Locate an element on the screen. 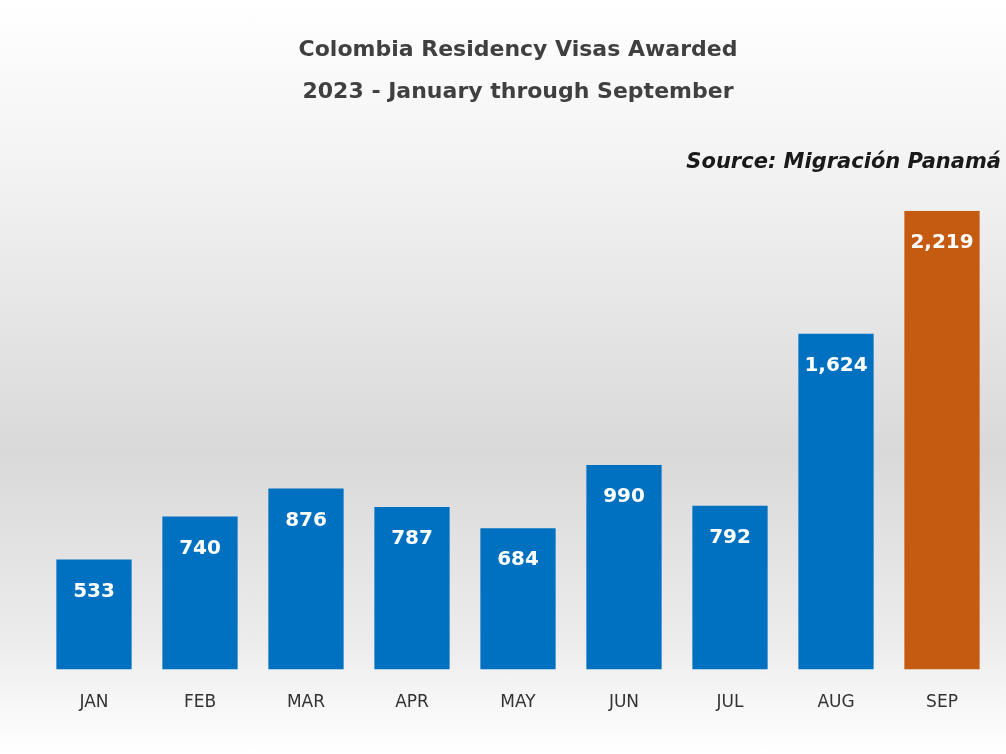  x-tick-label: AUG is located at coordinates (836, 701).